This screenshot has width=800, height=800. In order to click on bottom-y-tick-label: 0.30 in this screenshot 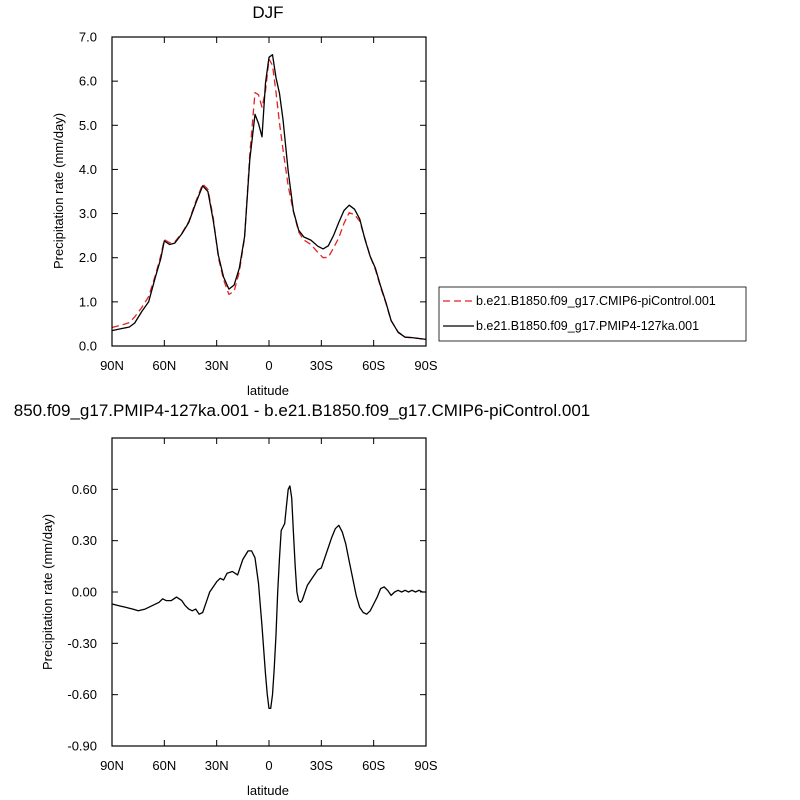, I will do `click(84, 540)`.